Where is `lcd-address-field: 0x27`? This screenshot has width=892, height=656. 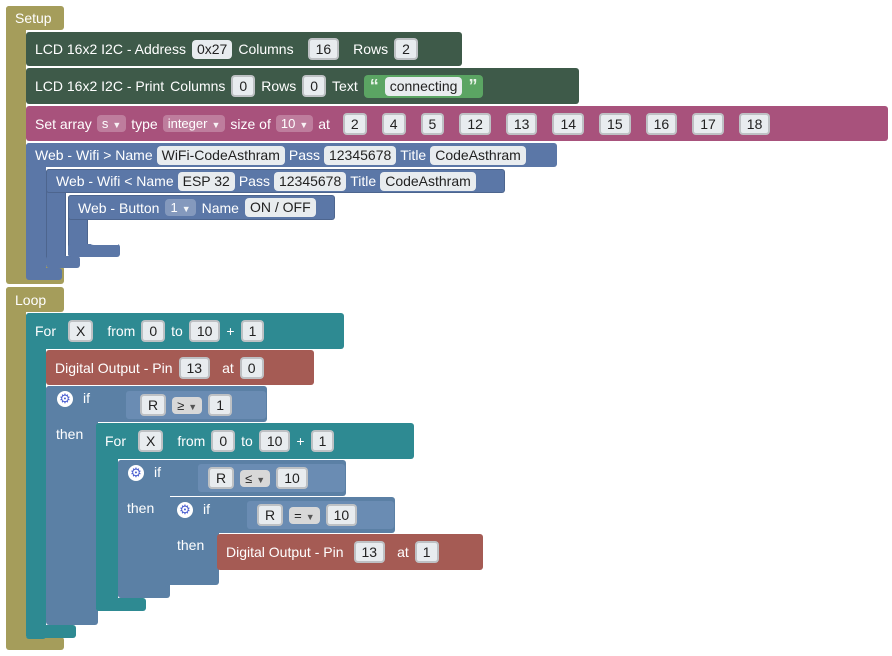 lcd-address-field: 0x27 is located at coordinates (212, 49).